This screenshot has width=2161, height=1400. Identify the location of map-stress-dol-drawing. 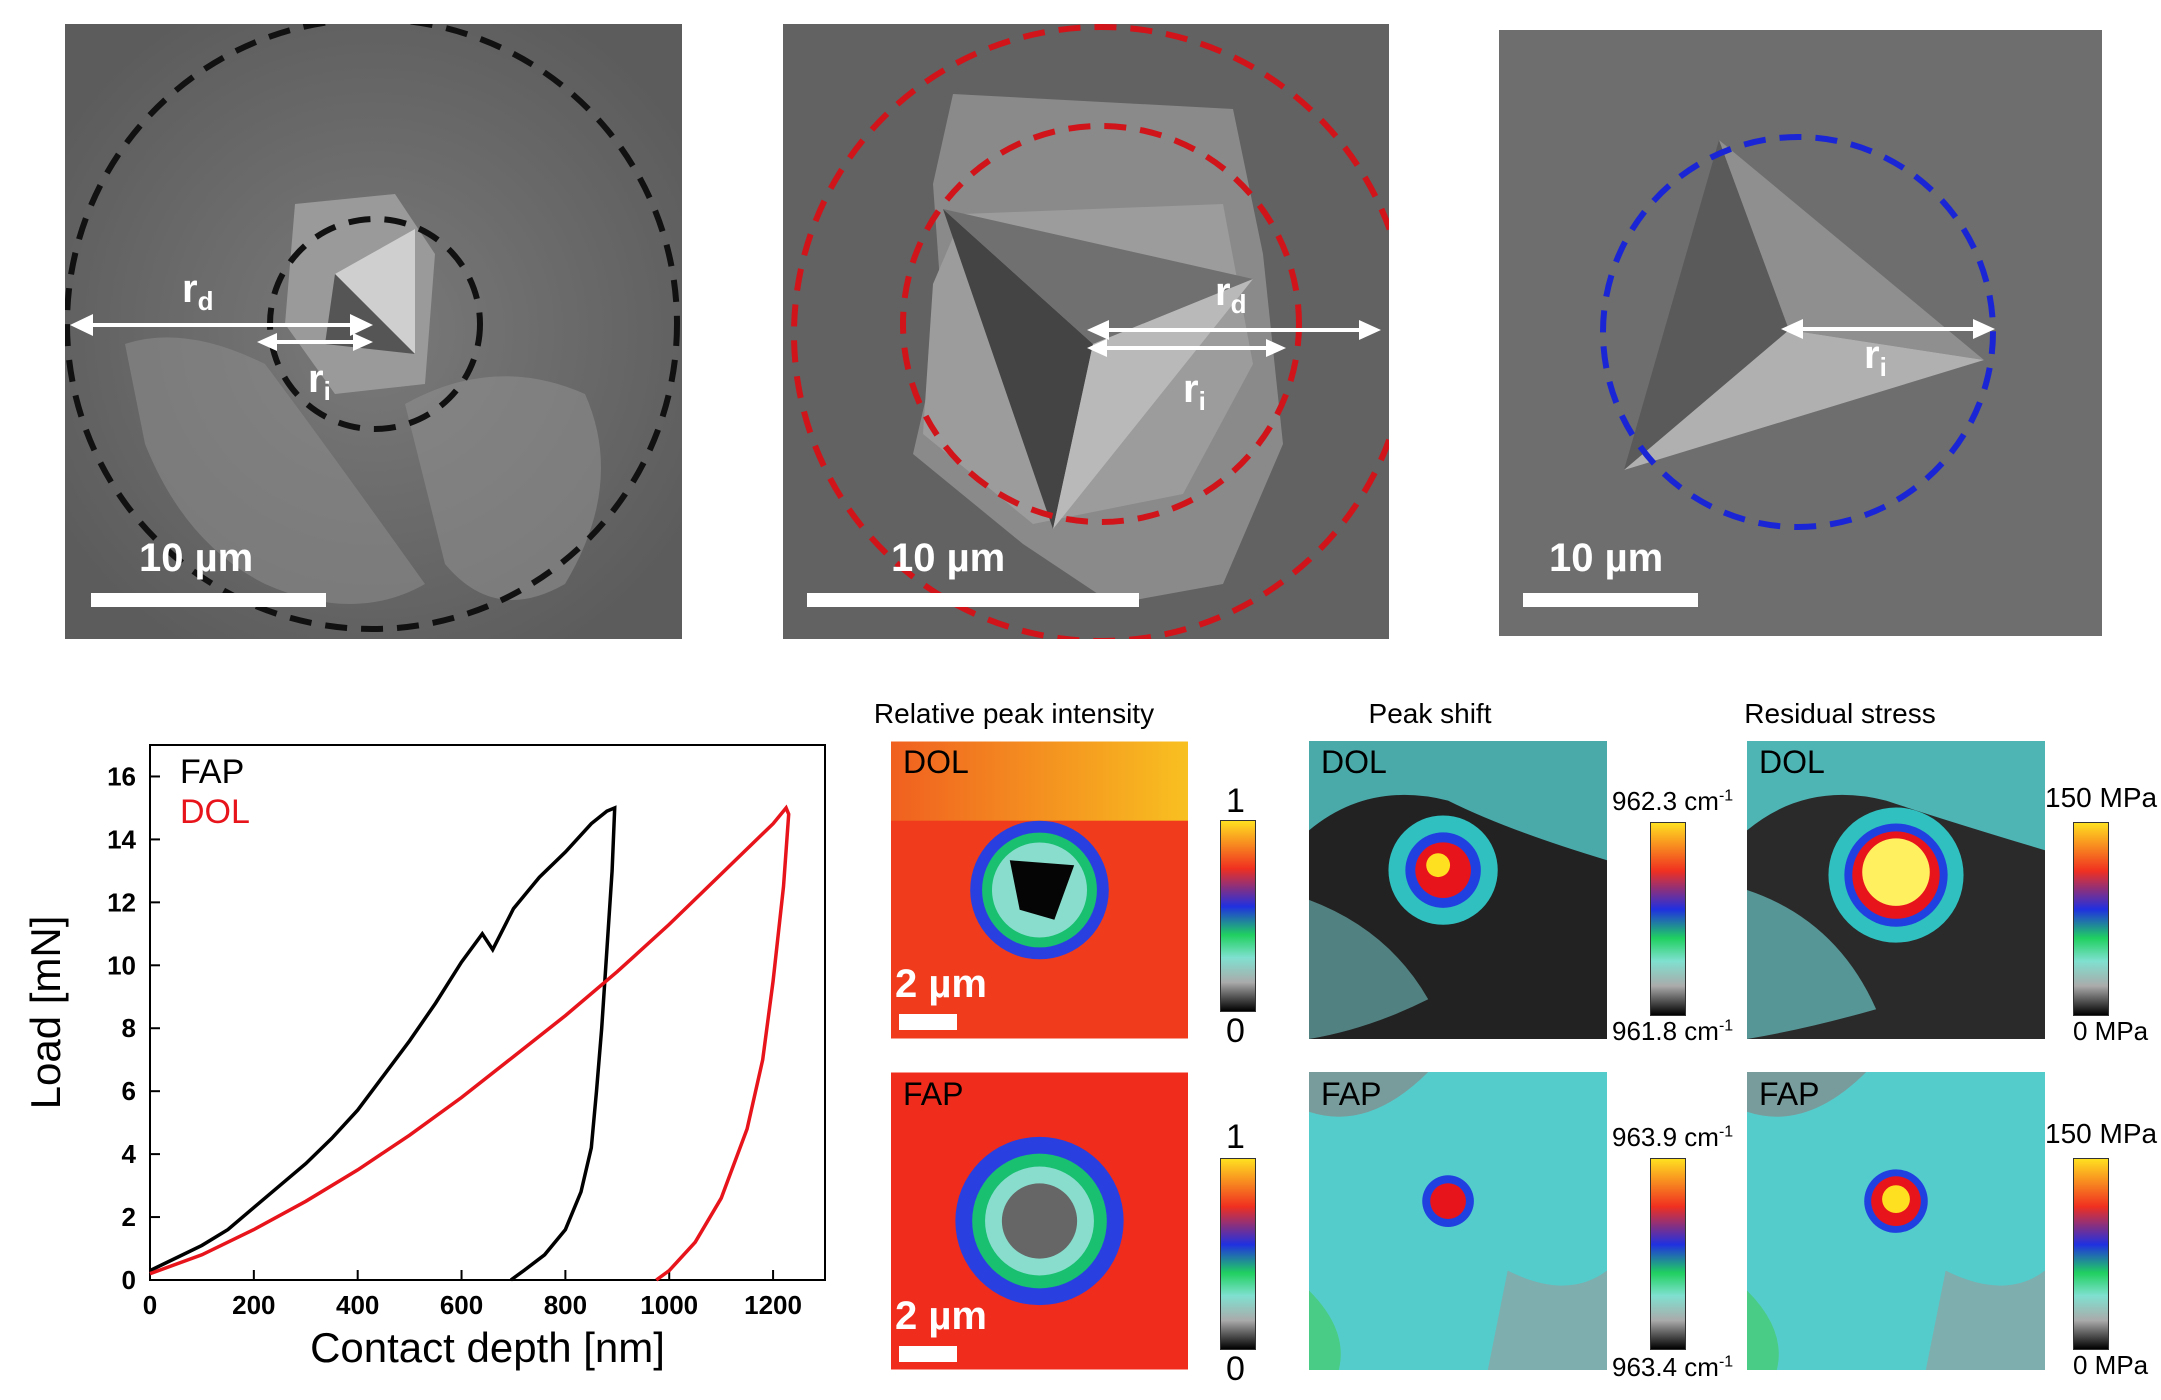
(1896, 890).